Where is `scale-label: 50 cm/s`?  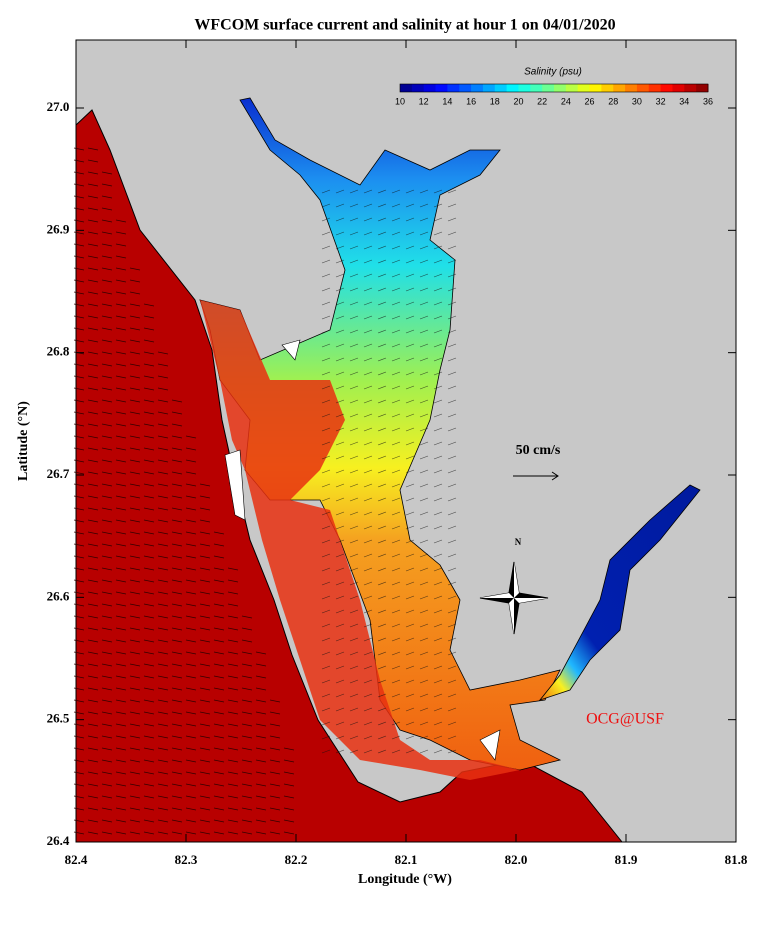 scale-label: 50 cm/s is located at coordinates (538, 450).